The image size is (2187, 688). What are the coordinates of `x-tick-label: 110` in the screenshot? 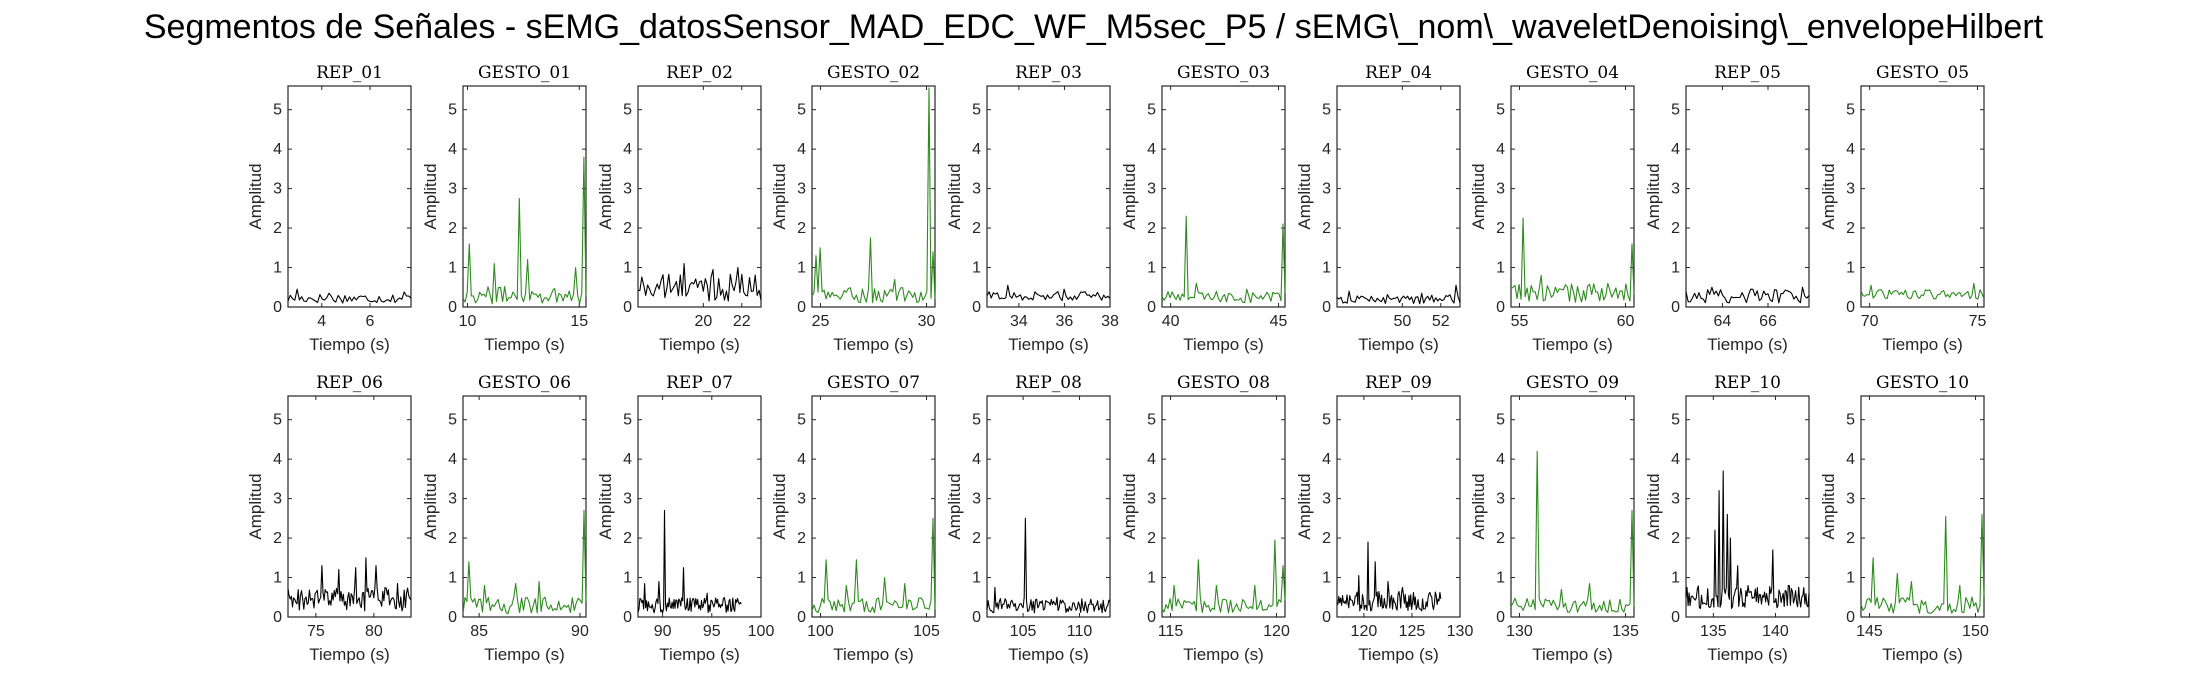 It's located at (1080, 631).